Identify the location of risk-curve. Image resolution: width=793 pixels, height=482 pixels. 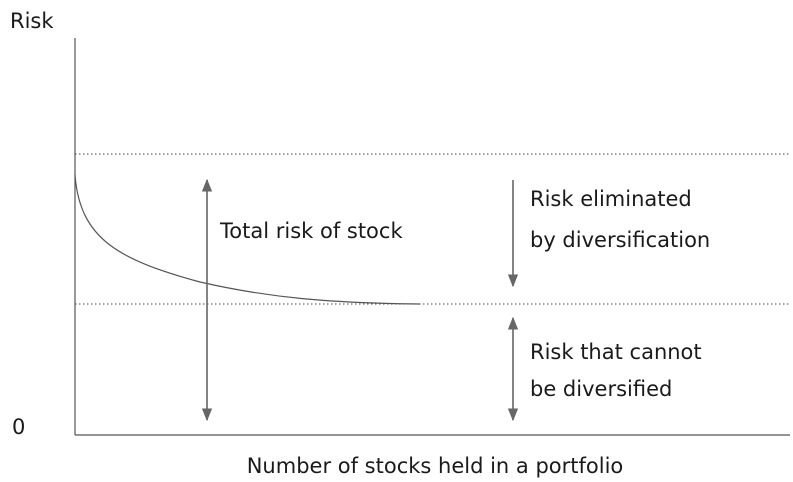
(247, 239).